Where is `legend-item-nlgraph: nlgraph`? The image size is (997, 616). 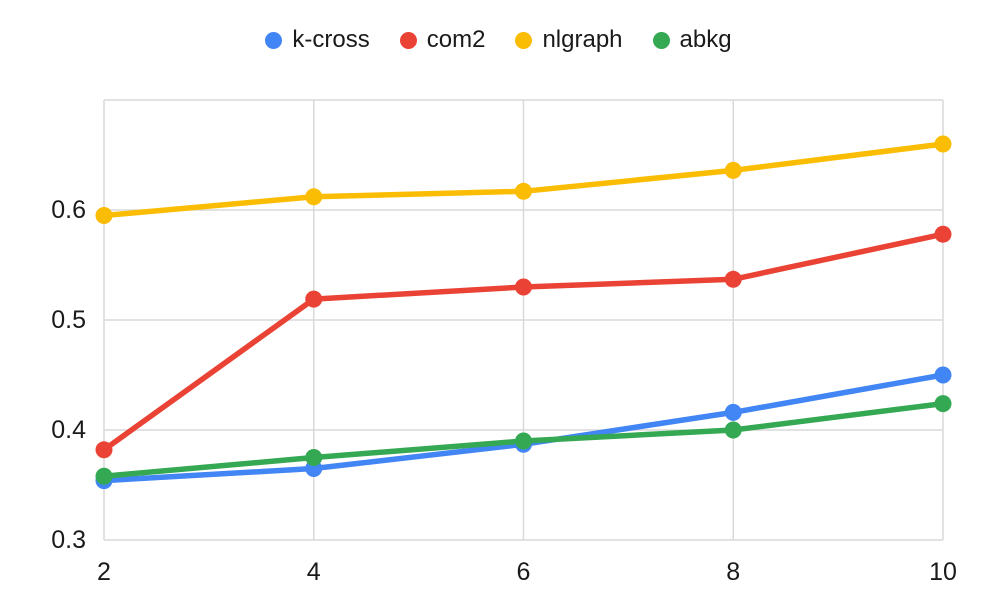
legend-item-nlgraph: nlgraph is located at coordinates (569, 39).